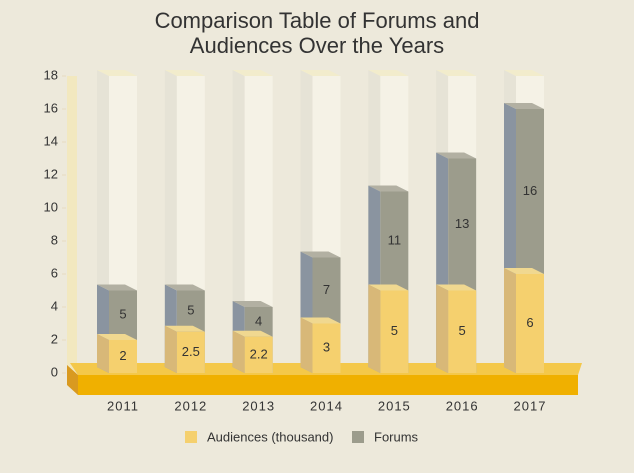  Describe the element at coordinates (54, 338) in the screenshot. I see `y-tick-label: 2` at that location.